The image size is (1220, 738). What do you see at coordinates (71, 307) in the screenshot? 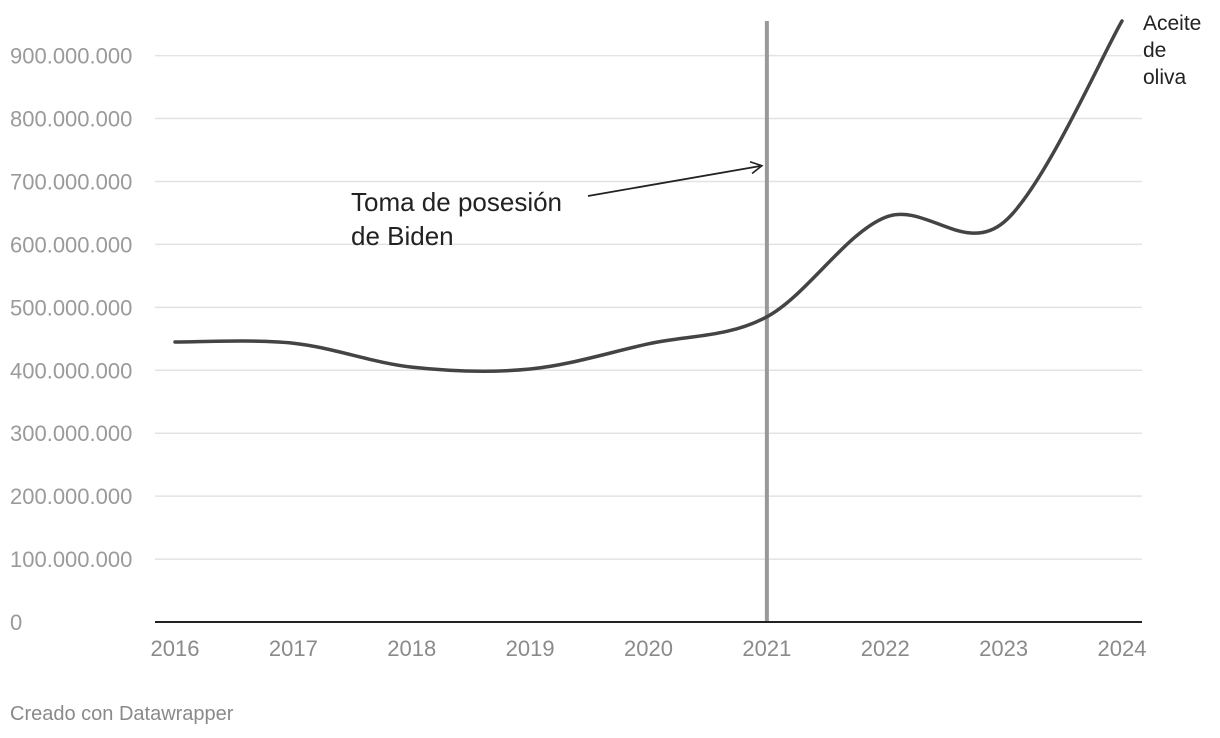
I see `y-tick-label: 500.000.000` at bounding box center [71, 307].